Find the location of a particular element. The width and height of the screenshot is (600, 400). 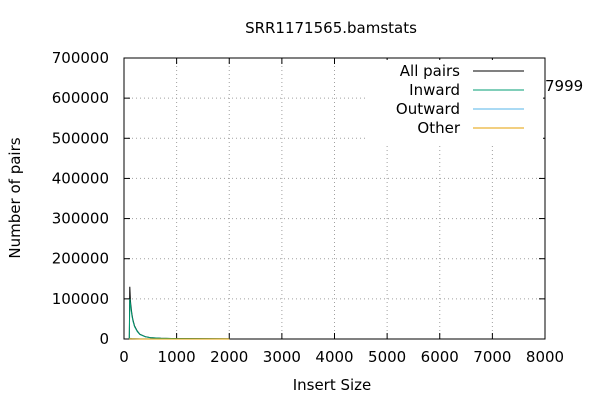

series-line-all-pairs is located at coordinates (179, 313).